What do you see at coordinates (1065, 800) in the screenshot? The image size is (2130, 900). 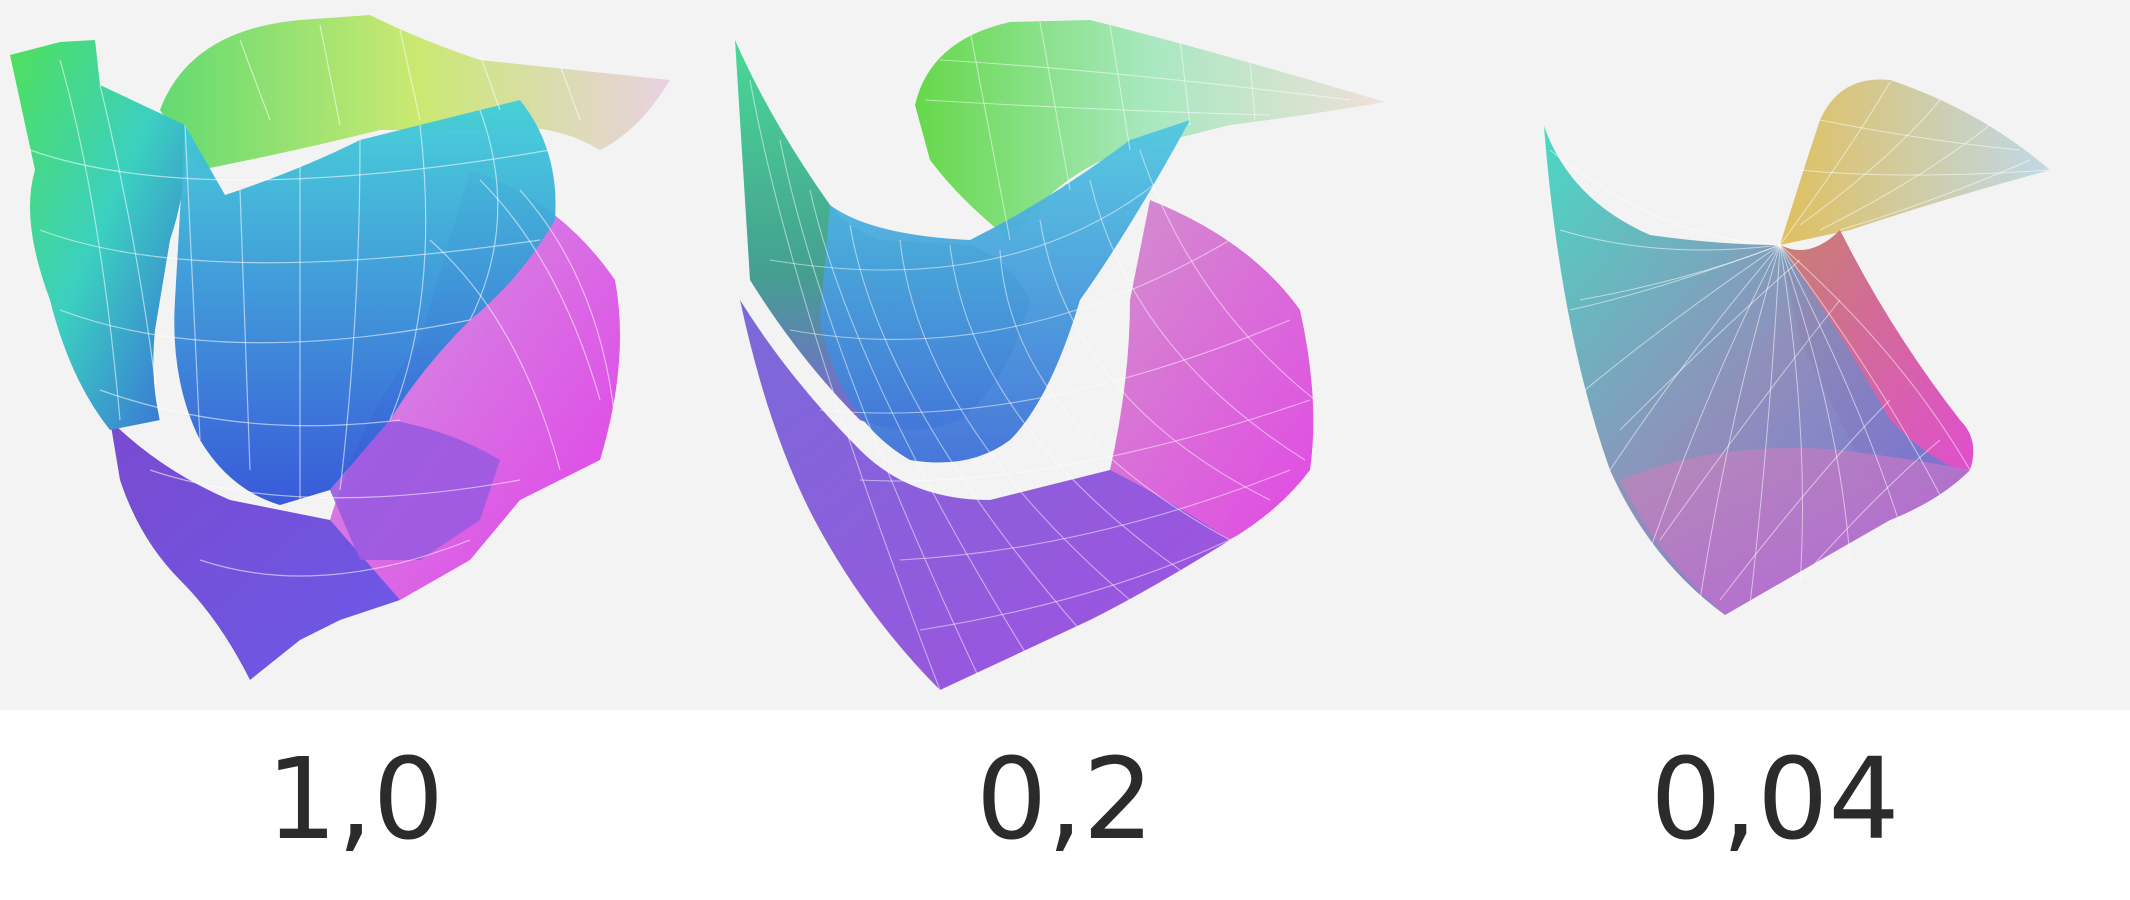 I see `panel-label-medium: 0,2` at bounding box center [1065, 800].